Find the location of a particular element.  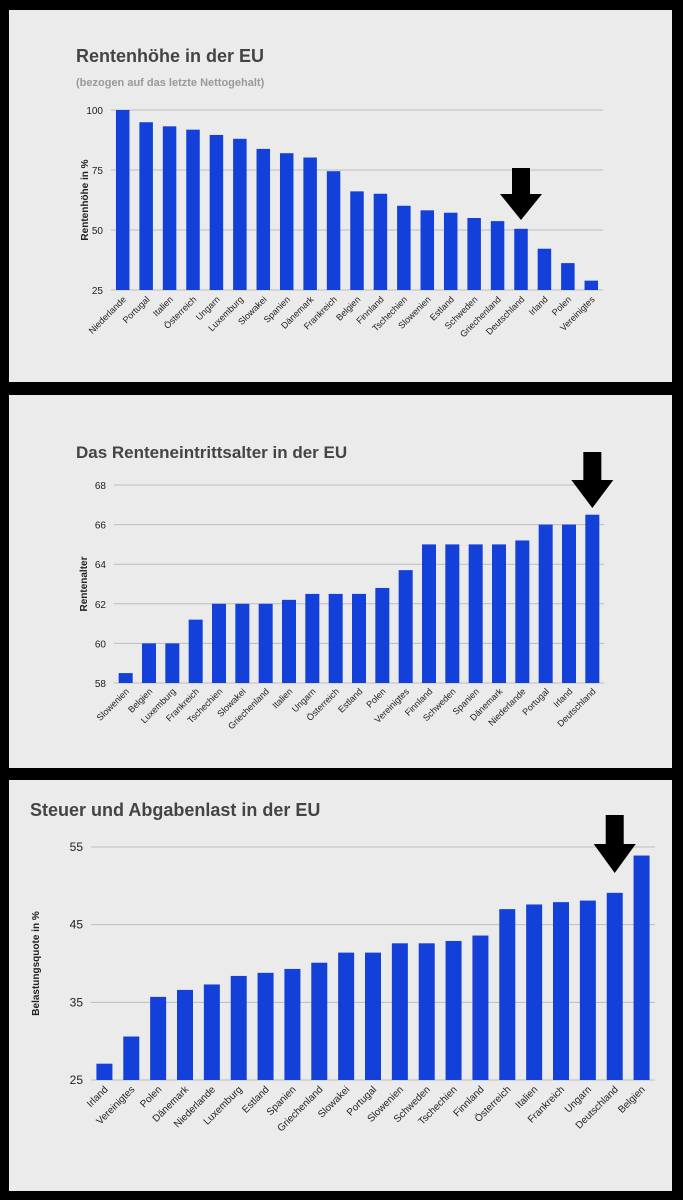

y-axis-label: Belastungsquote in % is located at coordinates (36, 963).